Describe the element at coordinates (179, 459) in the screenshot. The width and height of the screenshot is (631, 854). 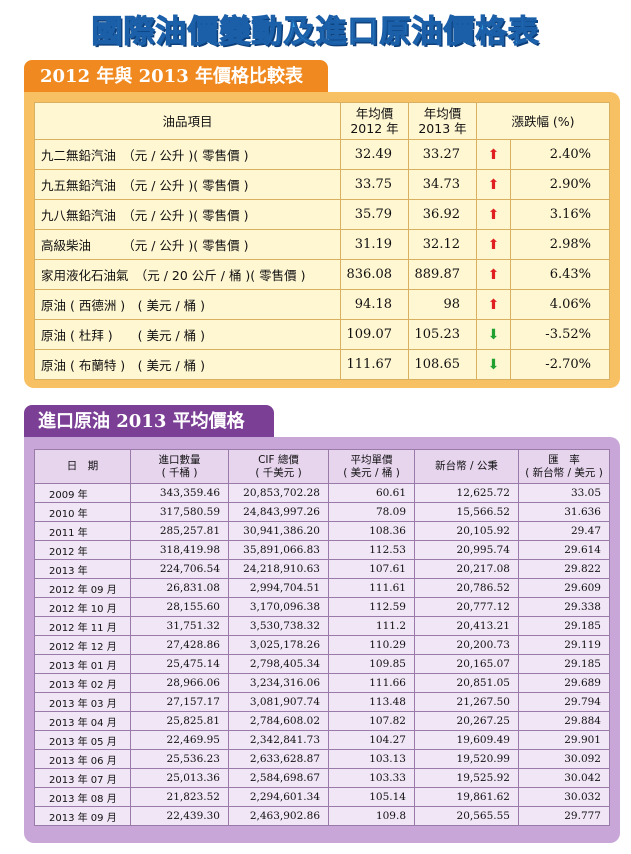
I see `header-qty-line1: 進口數量` at that location.